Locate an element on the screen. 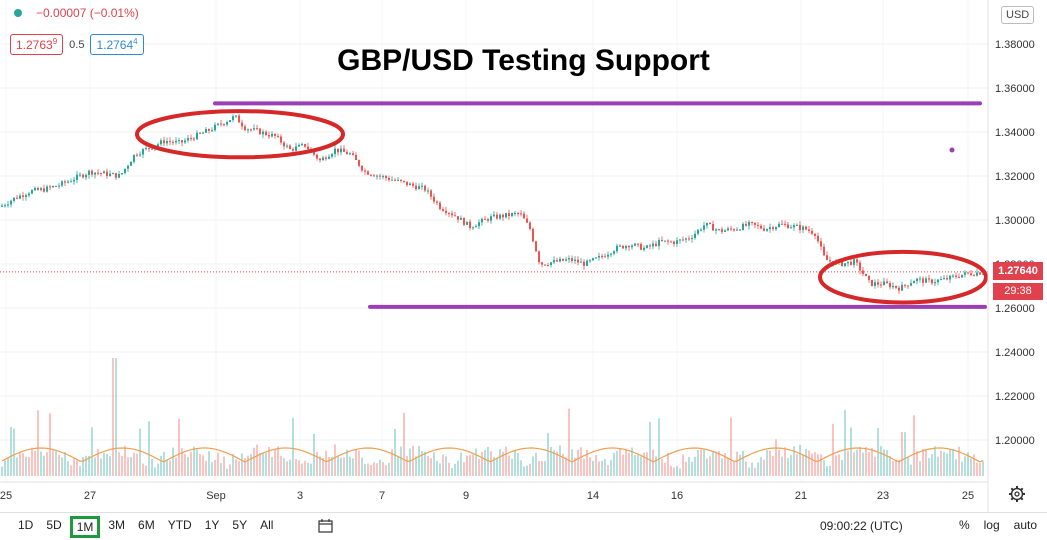  currency-badge: USD is located at coordinates (1018, 15).